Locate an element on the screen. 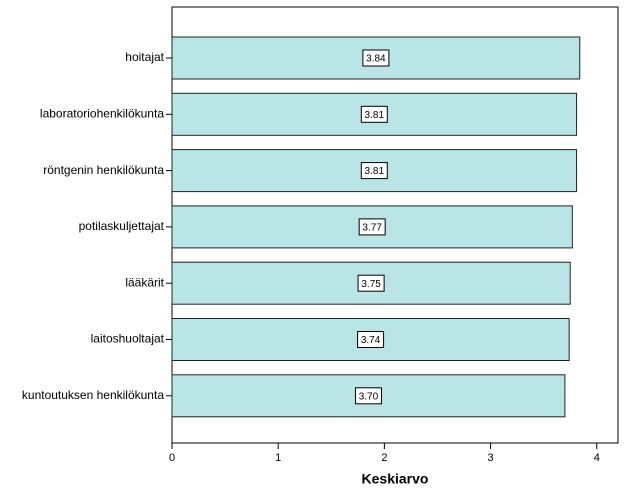 The height and width of the screenshot is (504, 629). value-label: 3.75 is located at coordinates (371, 284).